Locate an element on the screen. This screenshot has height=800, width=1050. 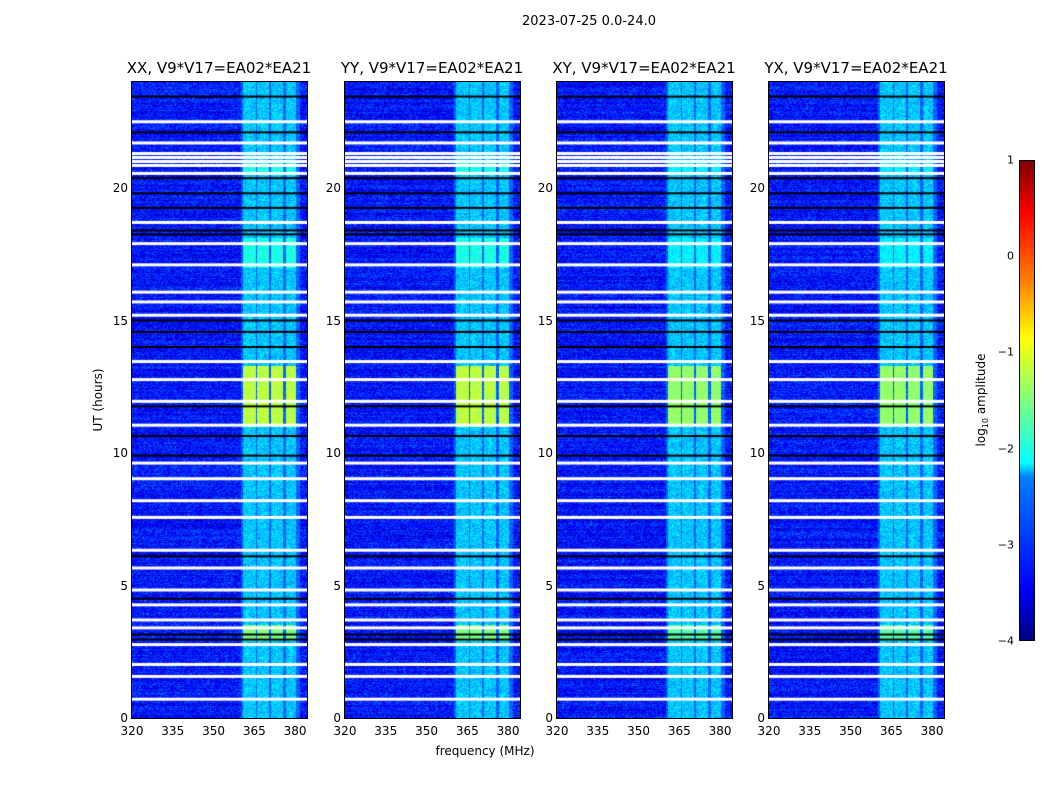
y-axis-label: UT (hours) is located at coordinates (98, 400).